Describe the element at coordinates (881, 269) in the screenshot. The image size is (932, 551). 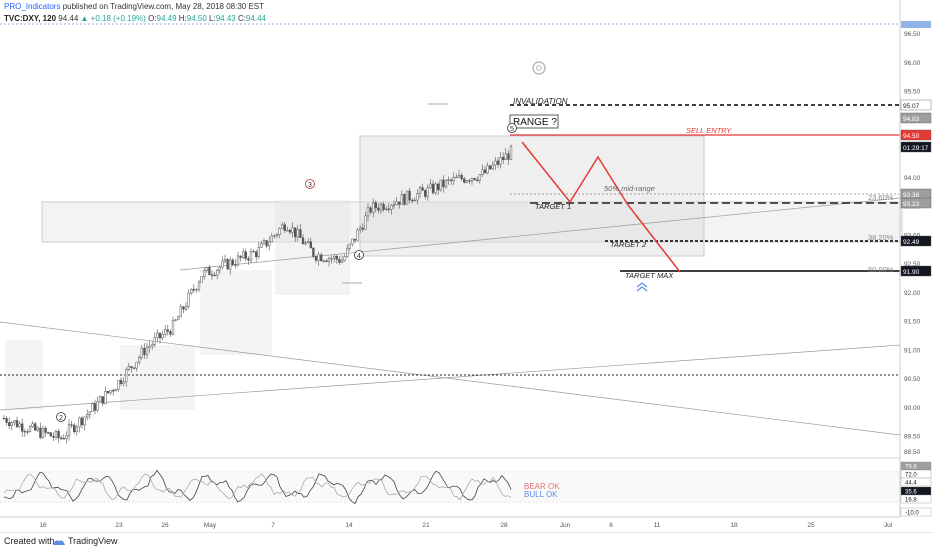
I see `fib-50-label: 50.00%` at that location.